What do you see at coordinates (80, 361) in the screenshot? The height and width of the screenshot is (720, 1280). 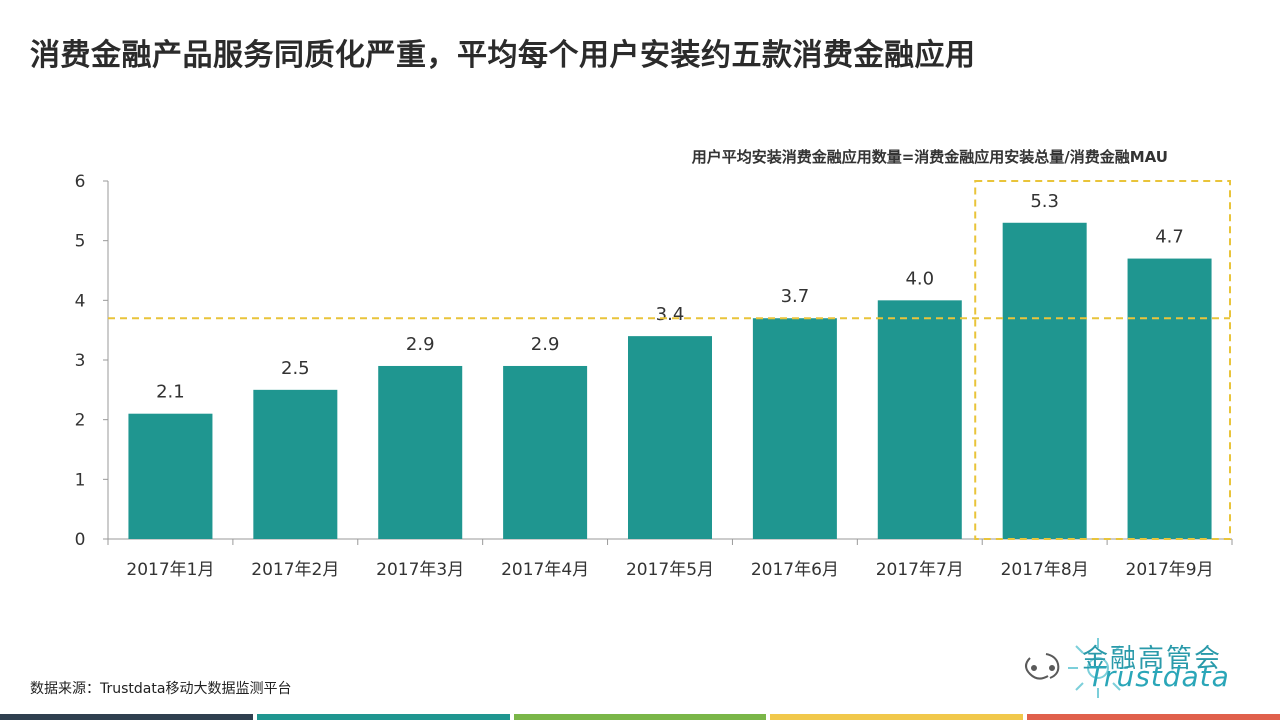 I see `y-tick-label: 3` at bounding box center [80, 361].